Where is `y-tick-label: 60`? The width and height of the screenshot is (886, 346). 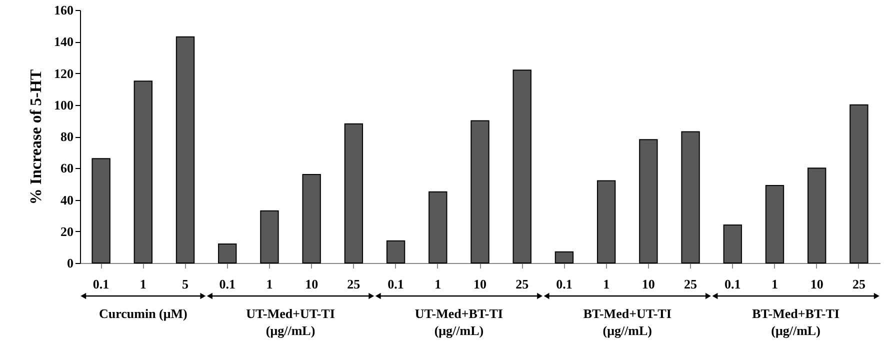 y-tick-label: 60 is located at coordinates (67, 168).